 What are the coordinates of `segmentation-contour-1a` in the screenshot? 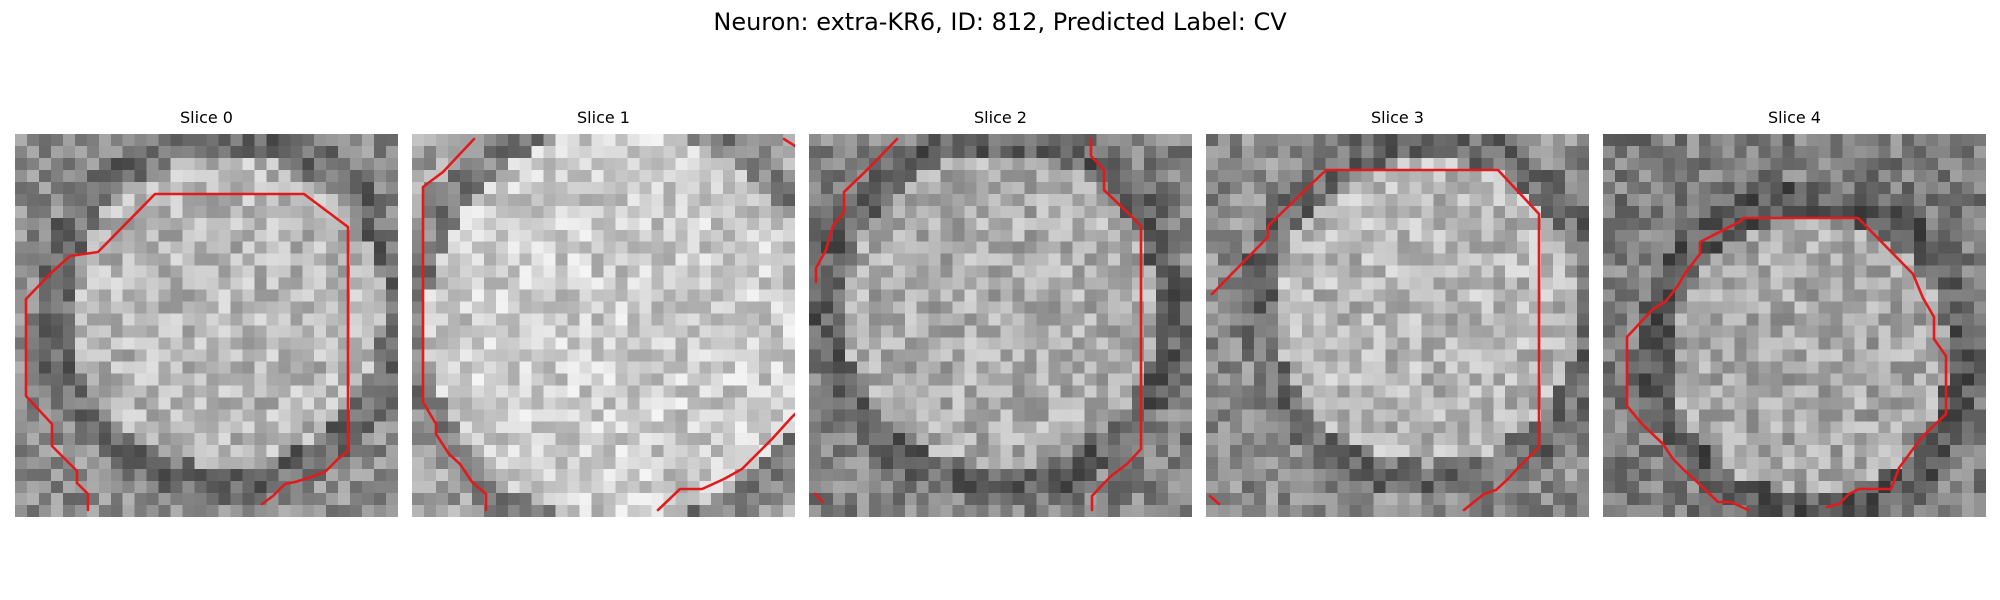 It's located at (454, 324).